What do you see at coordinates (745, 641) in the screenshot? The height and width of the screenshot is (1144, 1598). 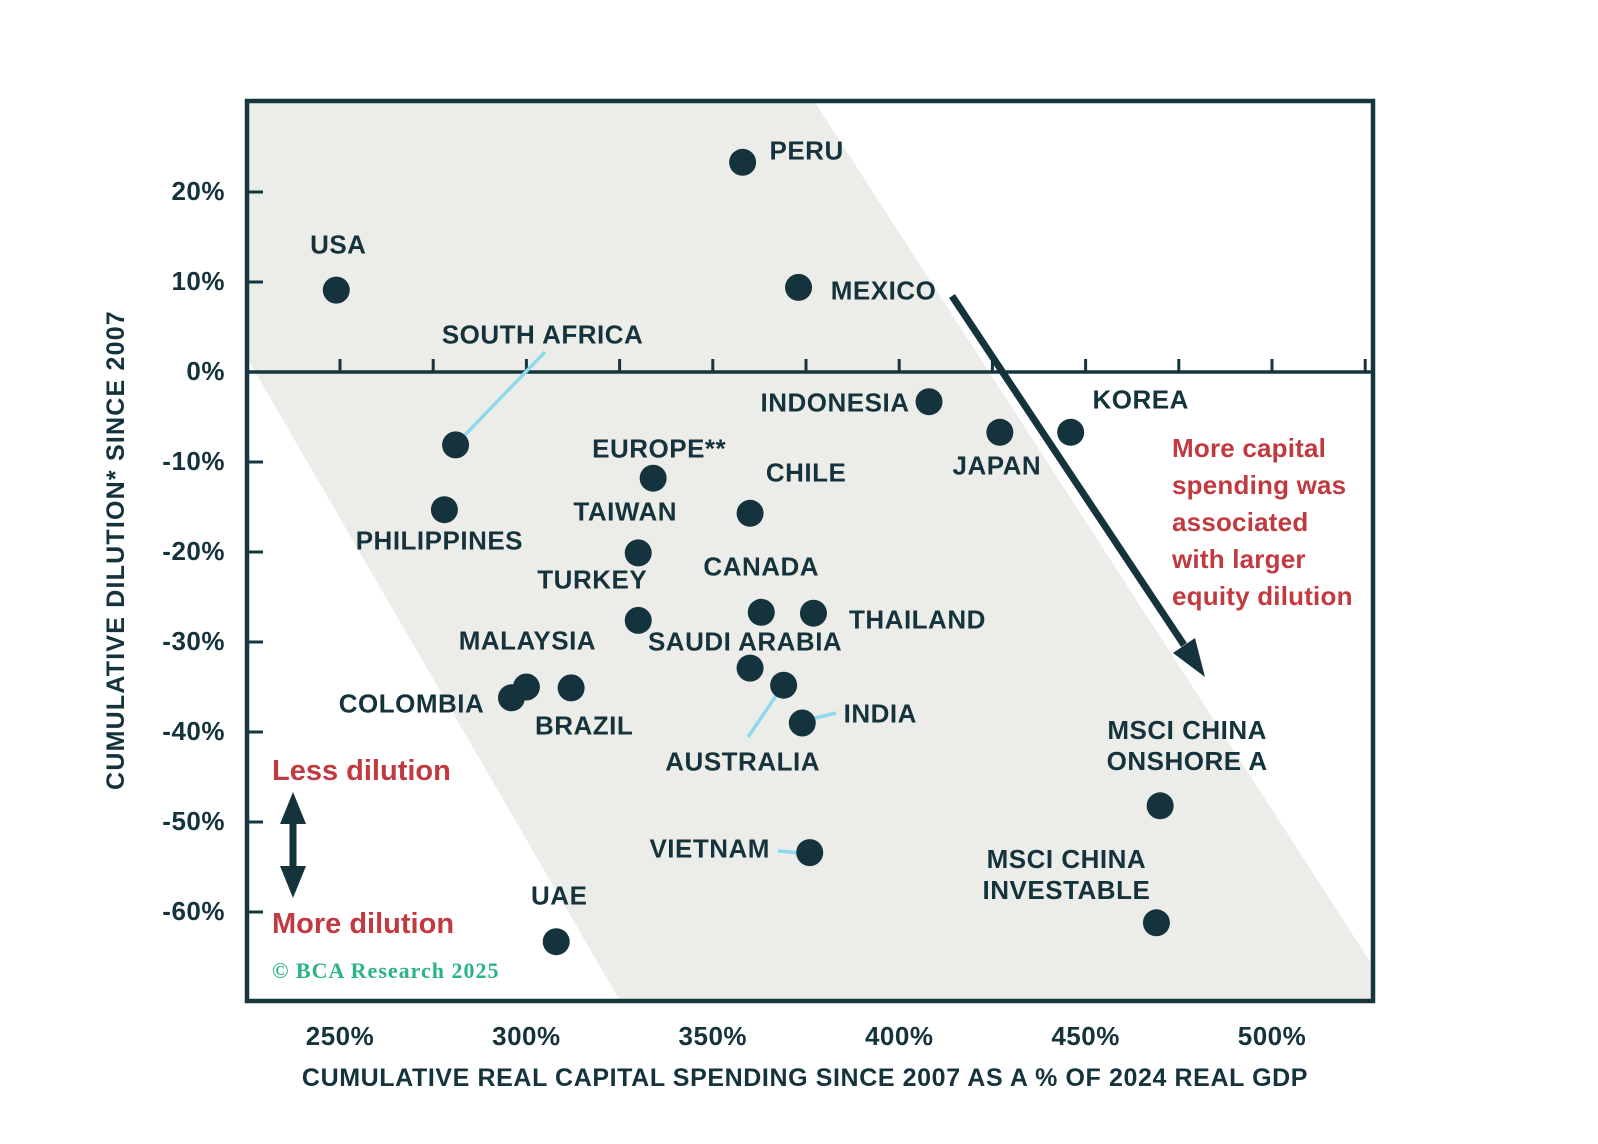 I see `data-point-label-saudi-arabia: SAUDI ARABIA` at bounding box center [745, 641].